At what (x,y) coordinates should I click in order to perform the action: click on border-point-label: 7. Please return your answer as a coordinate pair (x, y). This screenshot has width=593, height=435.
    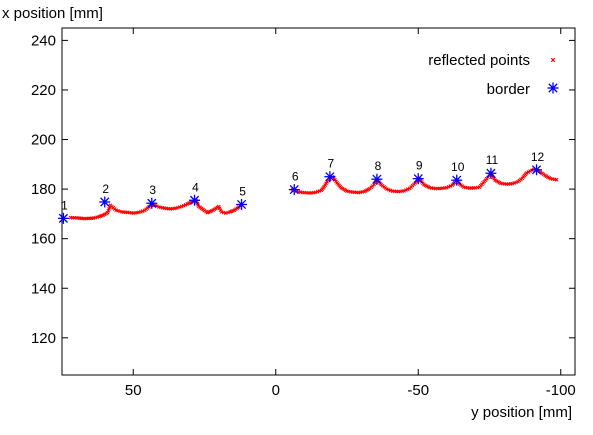
    Looking at the image, I should click on (331, 164).